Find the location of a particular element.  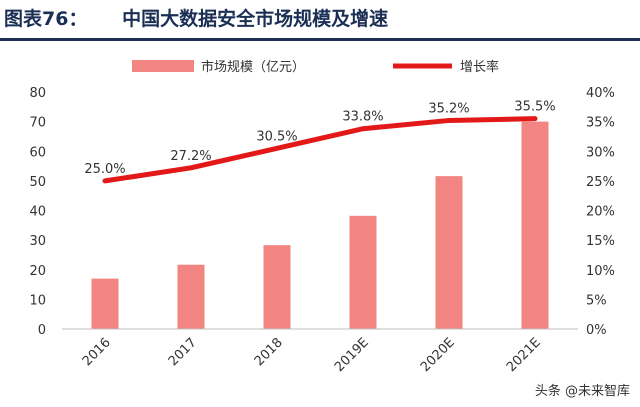

y-left-tick-label: 50 is located at coordinates (37, 182).